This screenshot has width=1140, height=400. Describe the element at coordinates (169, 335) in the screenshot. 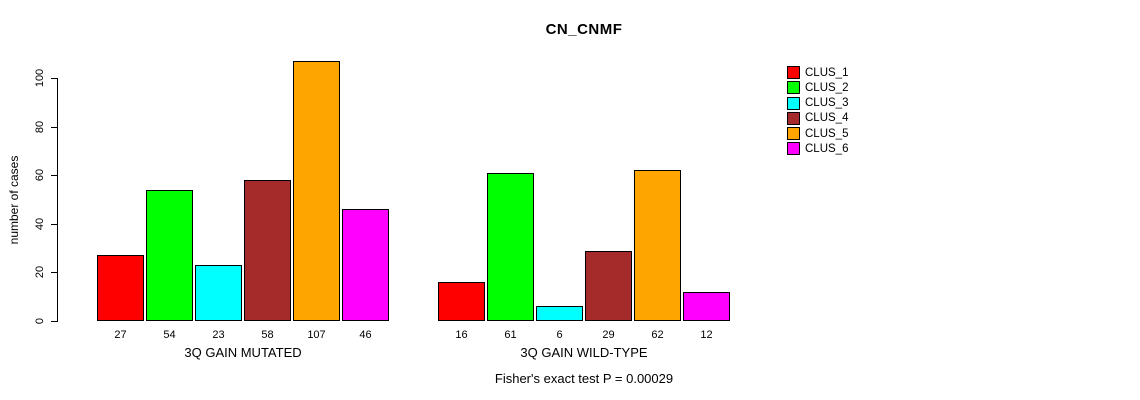

I see `bar-value-label: 54` at that location.